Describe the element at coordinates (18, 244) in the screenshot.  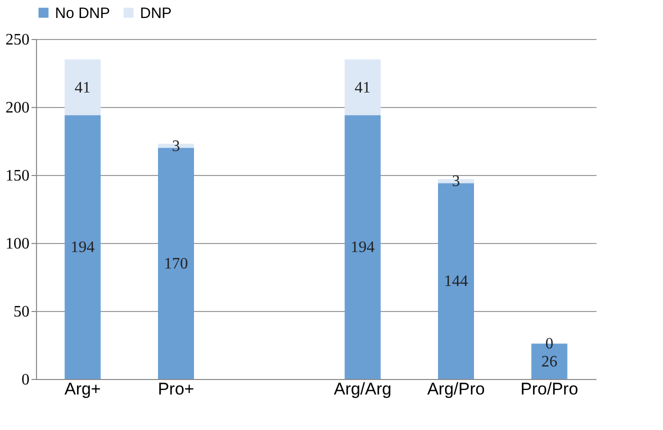
I see `y-tick-label: 100` at that location.